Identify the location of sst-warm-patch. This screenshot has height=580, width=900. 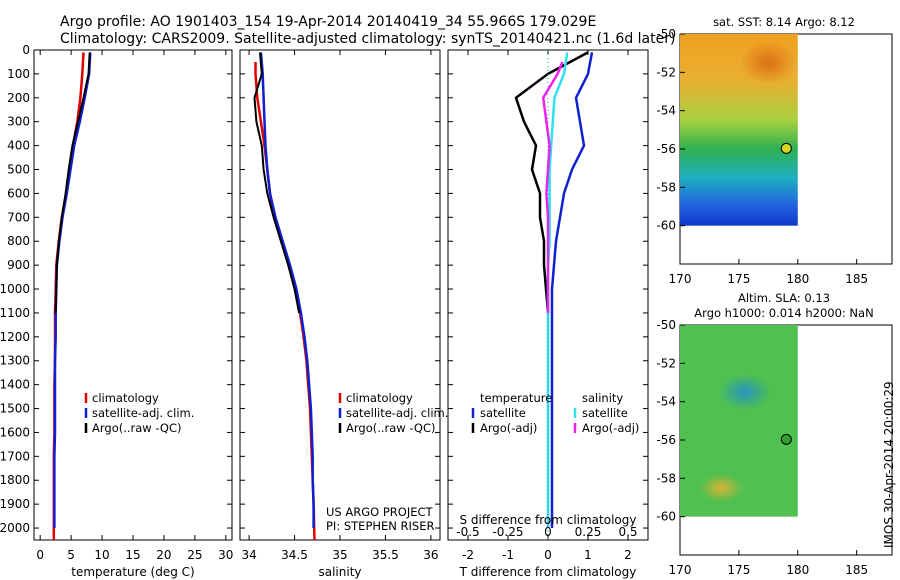
(768, 62).